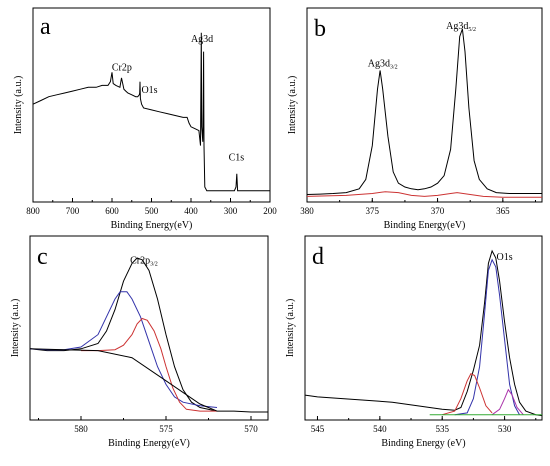  Describe the element at coordinates (42, 257) in the screenshot. I see `panel-letter-c: c` at that location.